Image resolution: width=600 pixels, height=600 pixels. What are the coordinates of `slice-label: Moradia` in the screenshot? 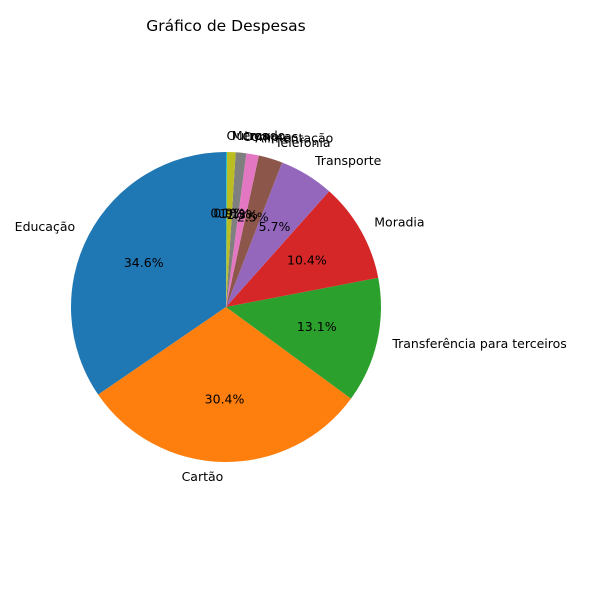 It's located at (399, 221).